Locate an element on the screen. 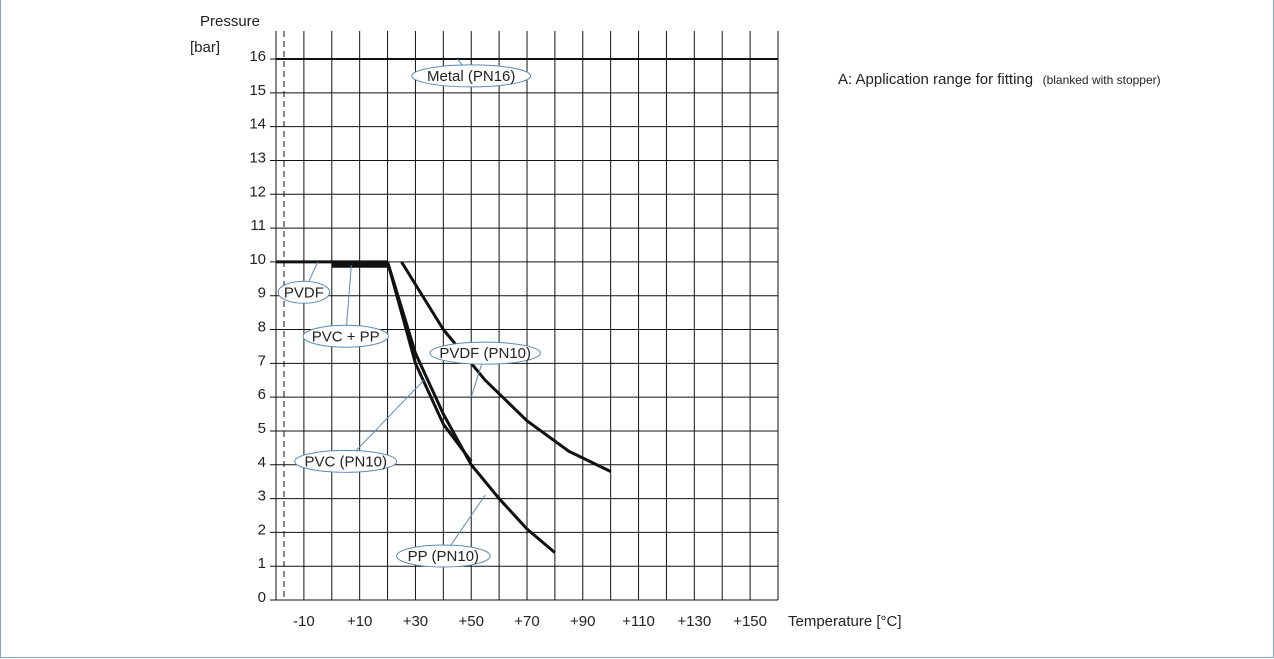  callout-bubble-pvdf is located at coordinates (304, 292).